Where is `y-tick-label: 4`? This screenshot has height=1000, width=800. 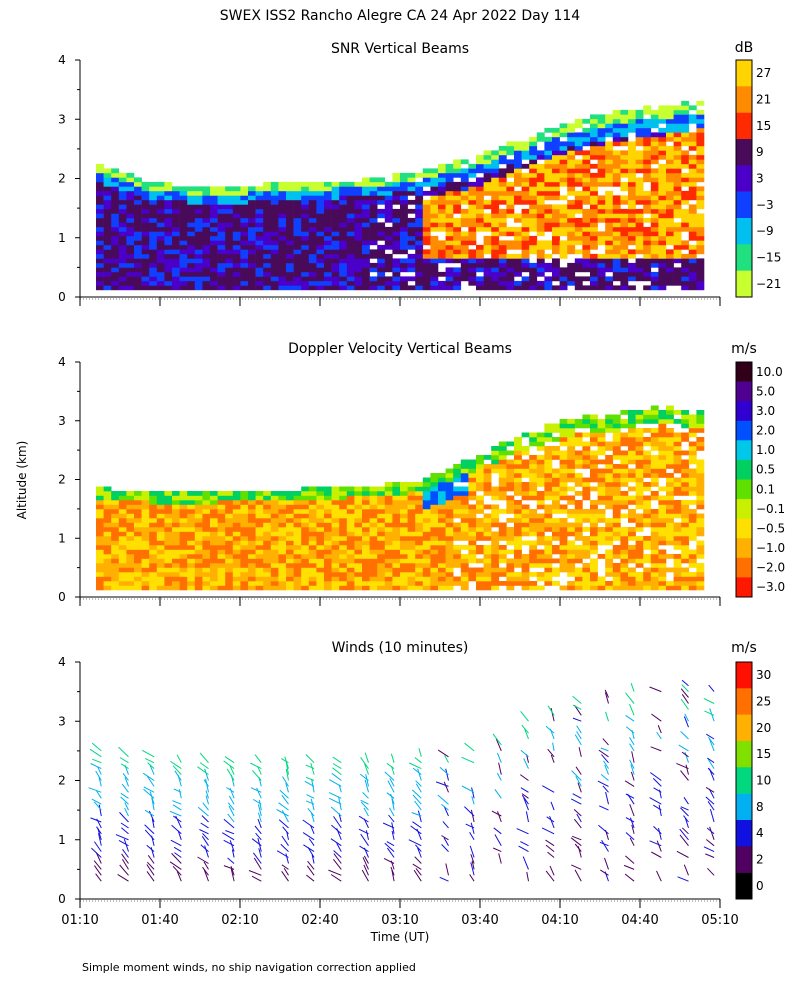
y-tick-label: 4 is located at coordinates (62, 362).